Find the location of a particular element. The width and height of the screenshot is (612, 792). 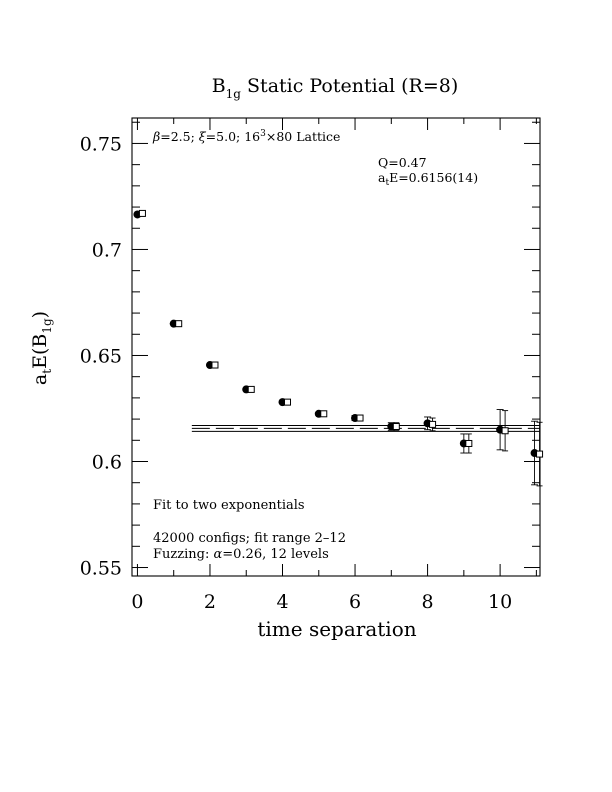

q-annotation: Q=0.47 is located at coordinates (402, 162).